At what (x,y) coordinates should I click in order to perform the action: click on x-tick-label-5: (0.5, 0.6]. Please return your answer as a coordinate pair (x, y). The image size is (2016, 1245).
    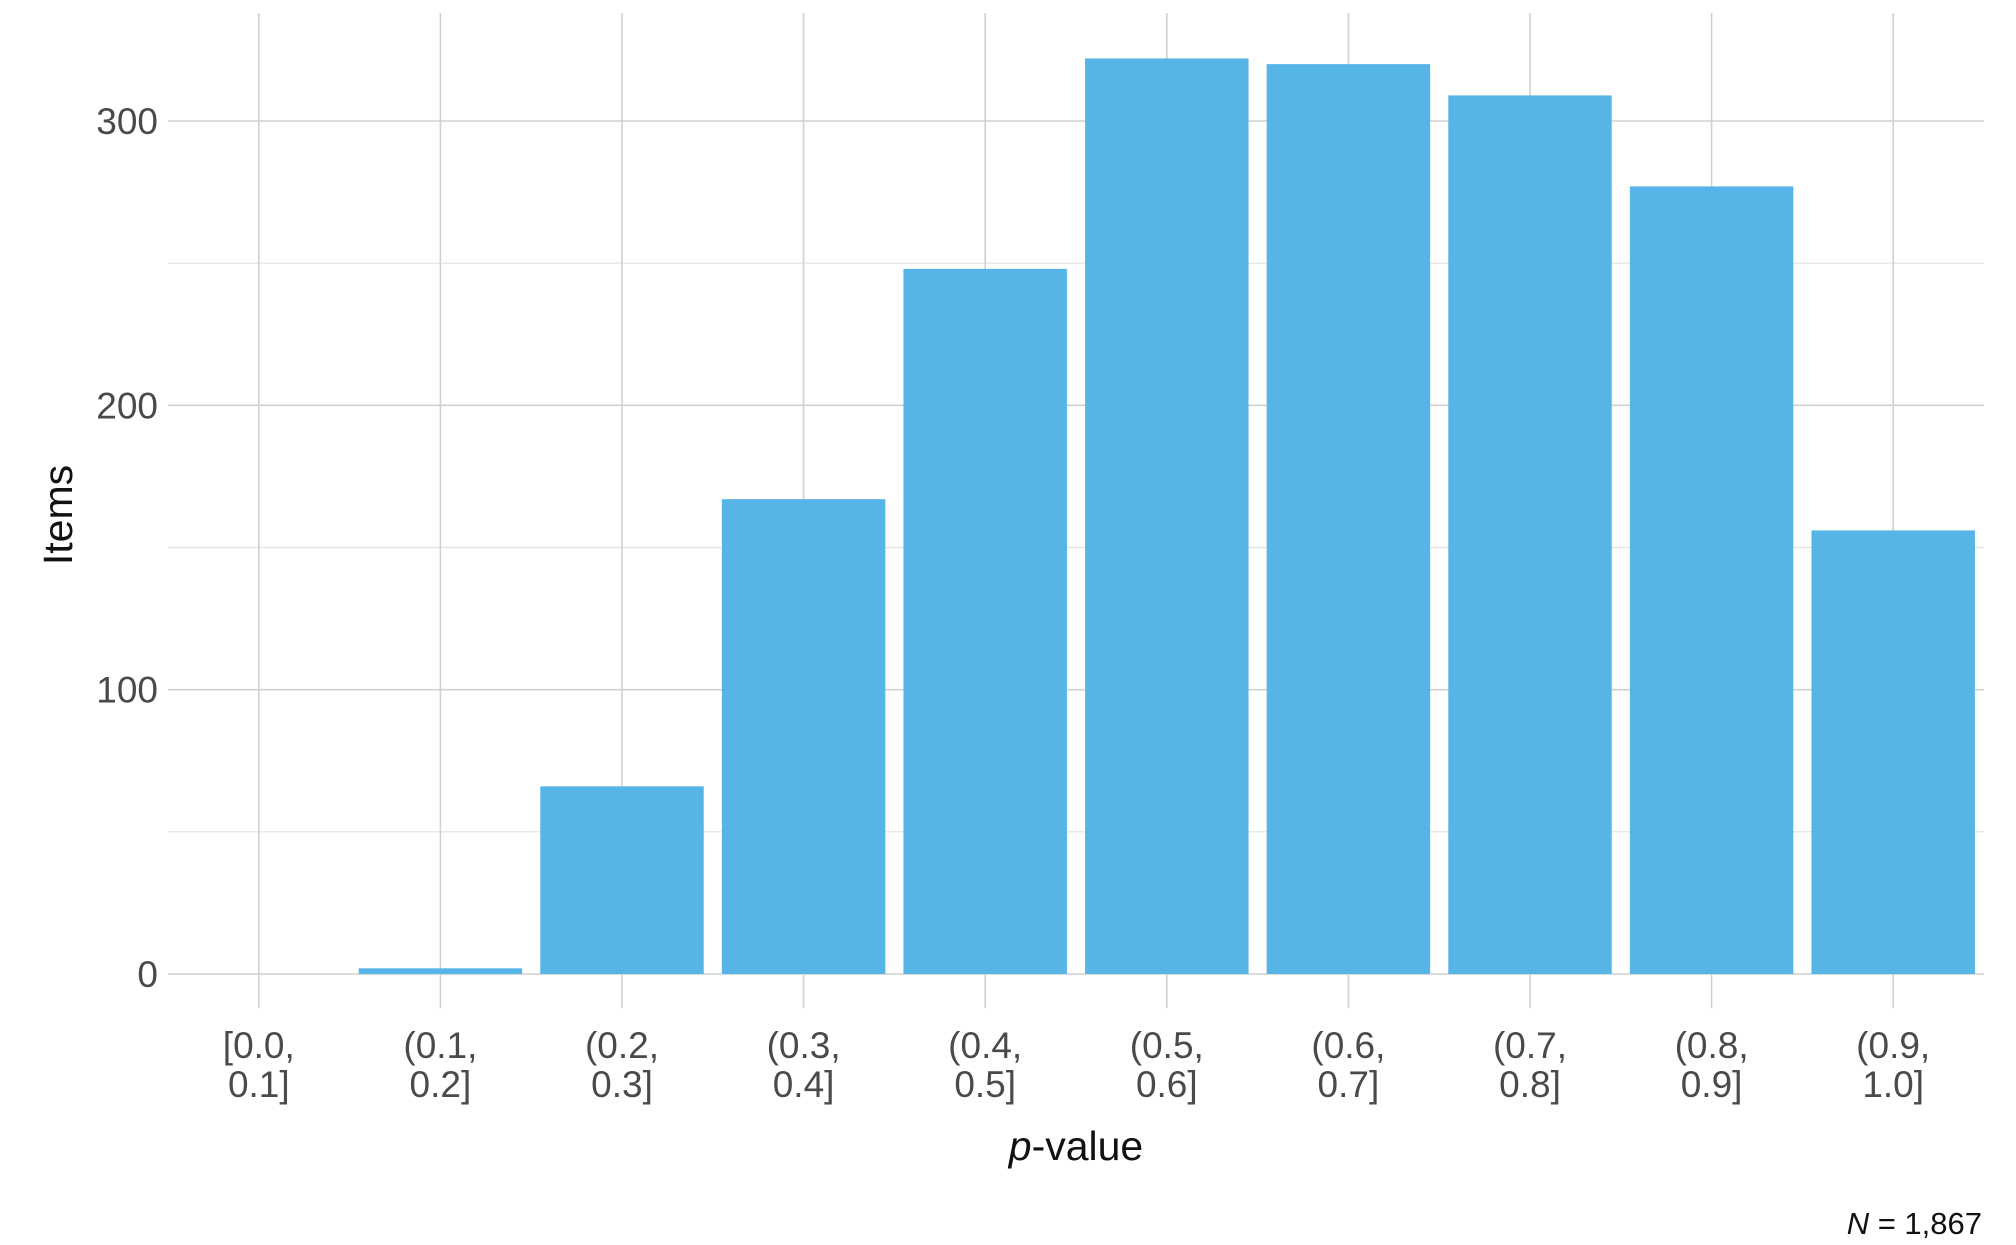
    Looking at the image, I should click on (1167, 1065).